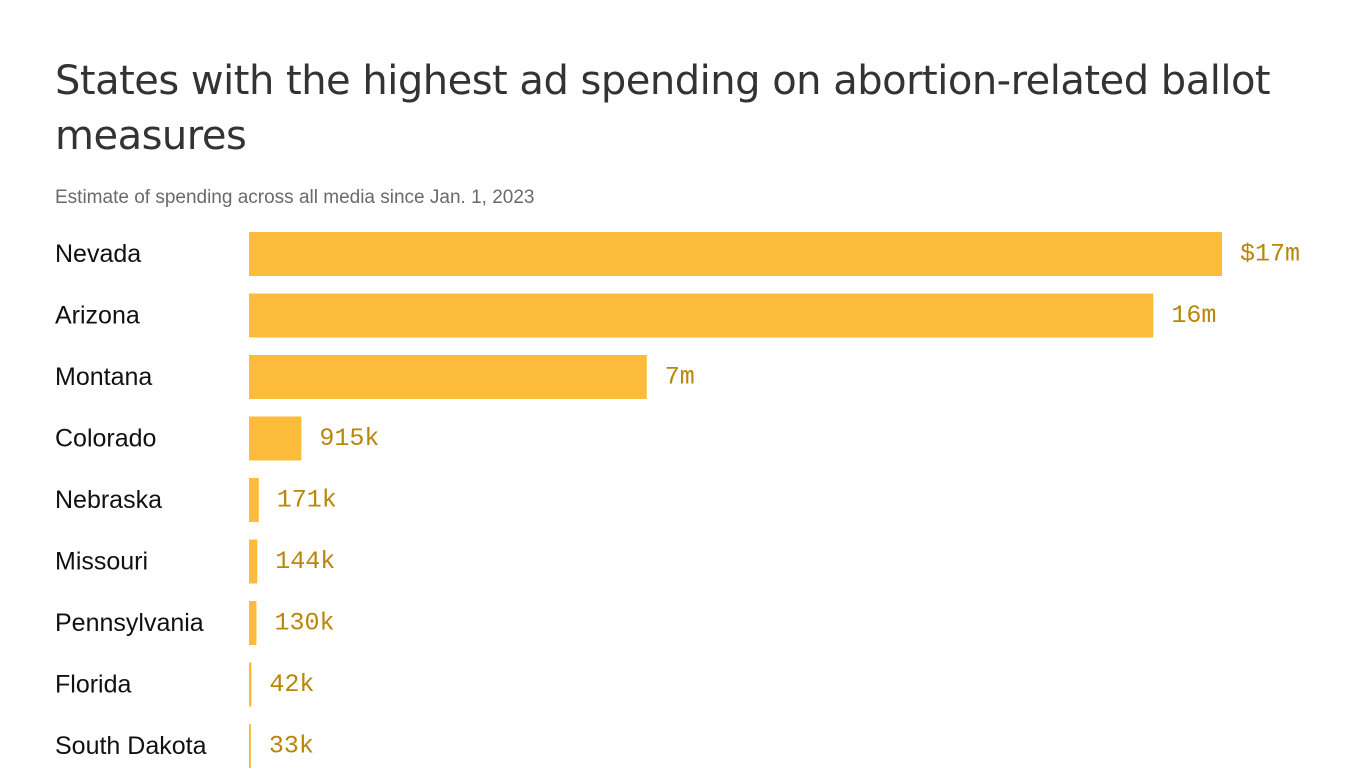 Image resolution: width=1366 pixels, height=768 pixels. I want to click on category-label: Colorado, so click(105, 439).